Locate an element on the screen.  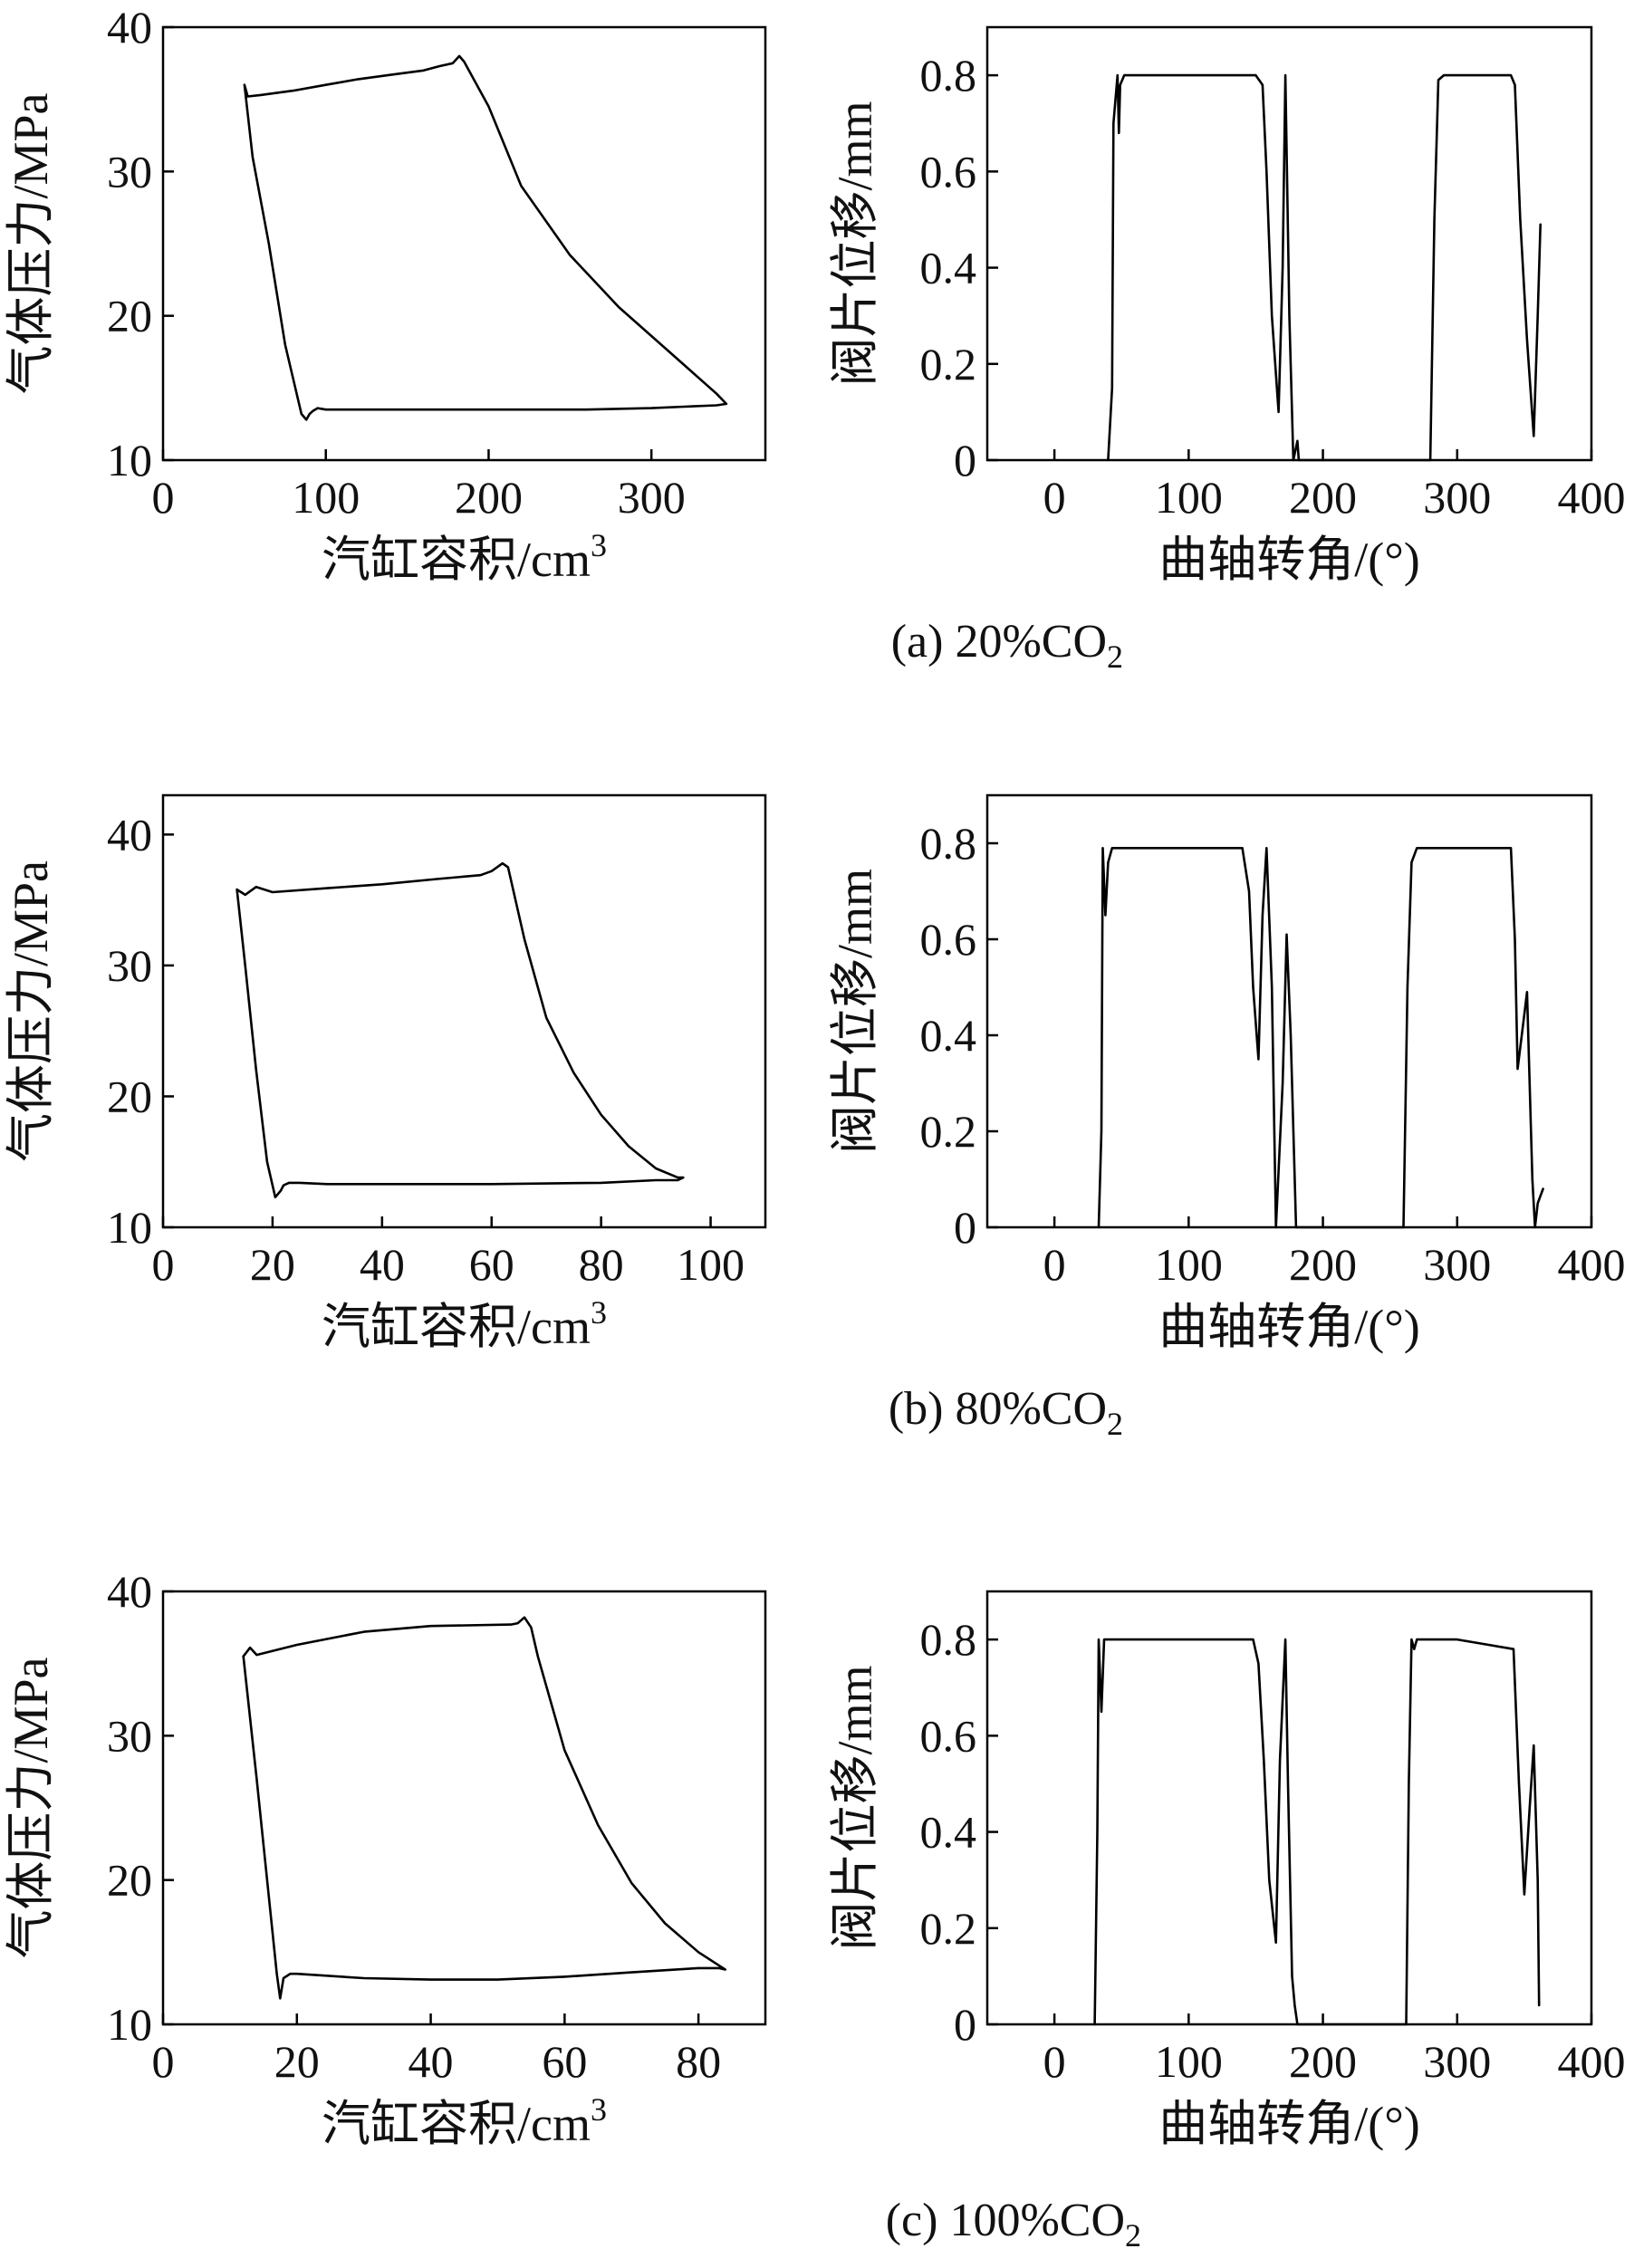
chart-a-pv: 0 100 200 300 10 20 30 40 汽缸容积/cm3 气体压力/MPa is located at coordinates (385, 295).